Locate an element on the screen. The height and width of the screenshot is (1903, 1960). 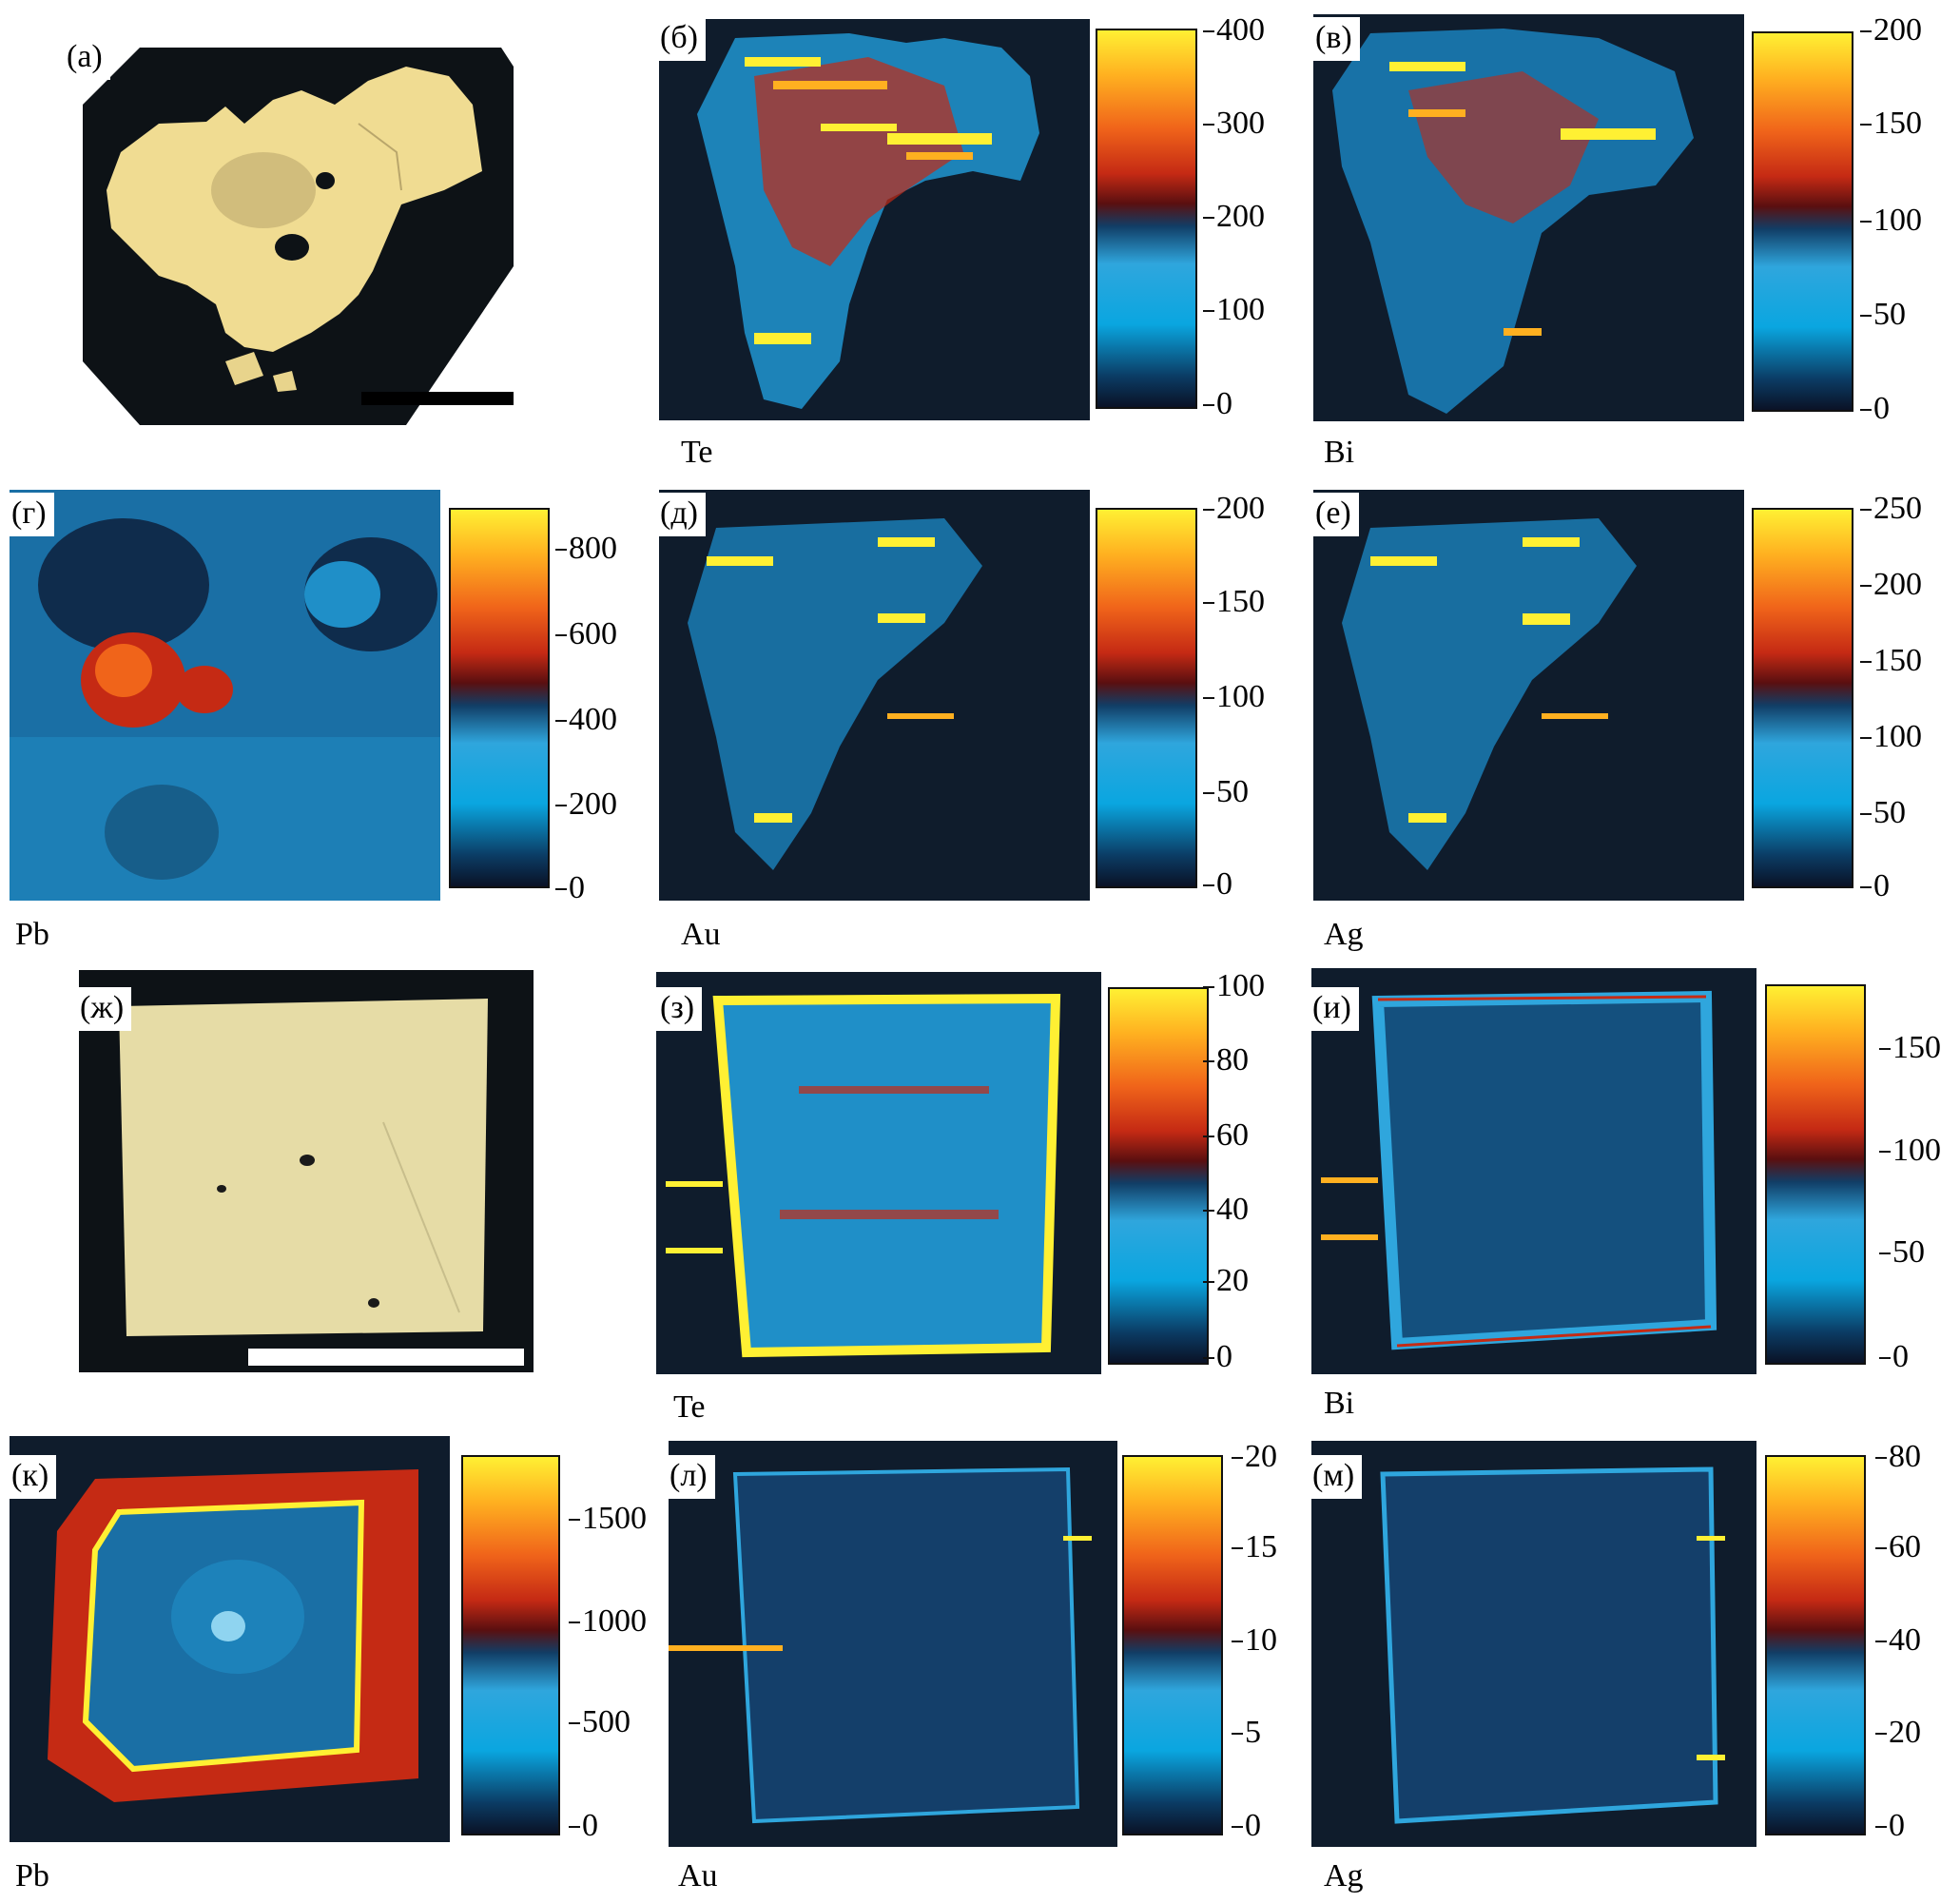
tick-m-1: 60 is located at coordinates (1898, 1546).